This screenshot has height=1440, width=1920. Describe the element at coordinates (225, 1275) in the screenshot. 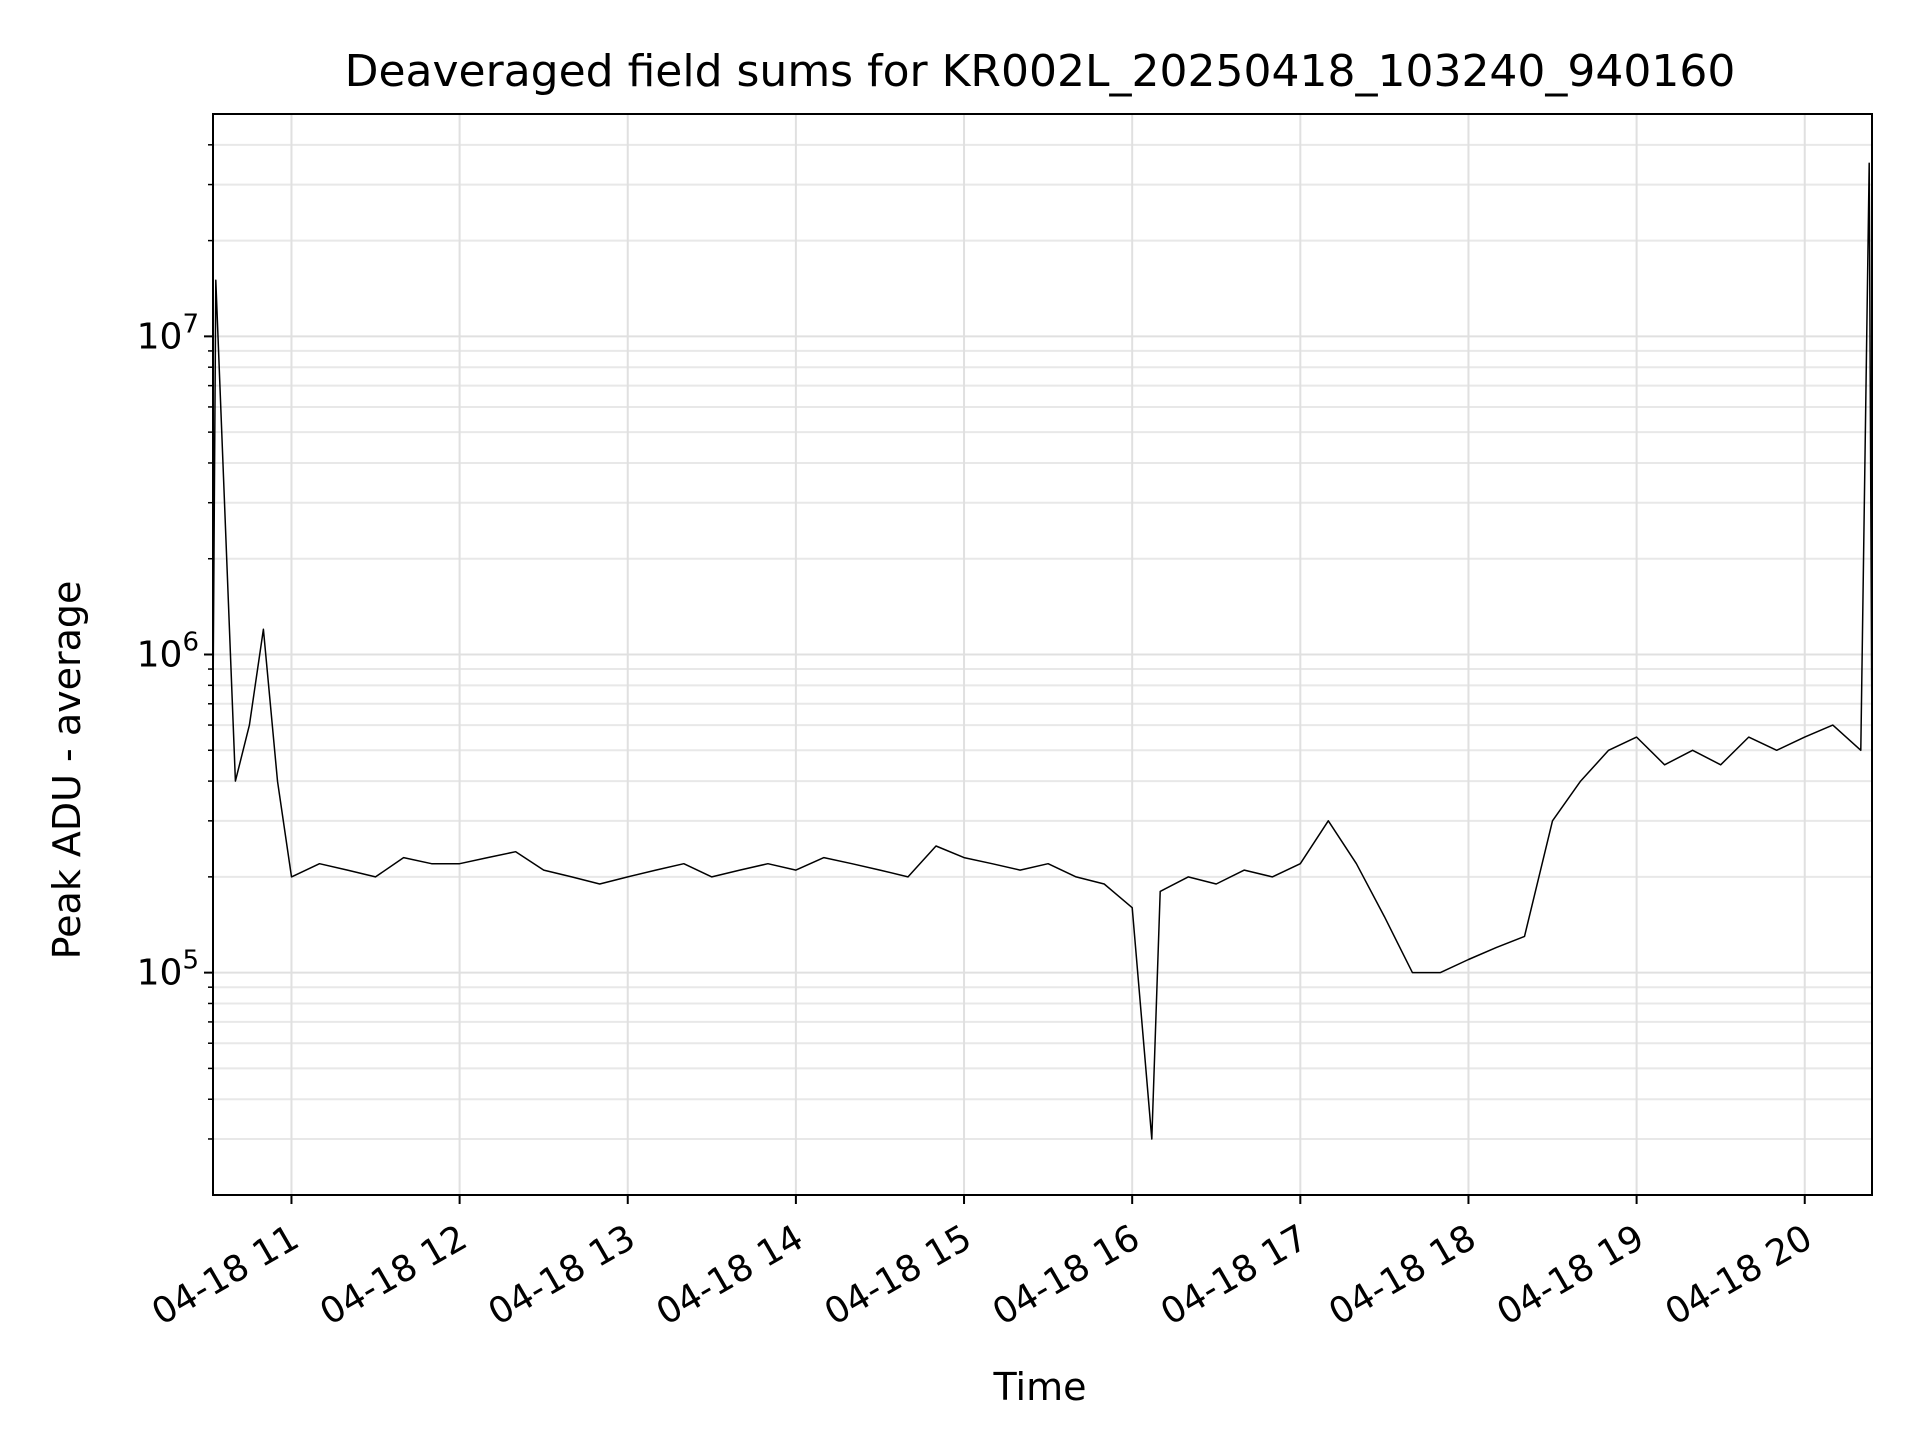

I see `x-tick-label: 04-18 11` at that location.